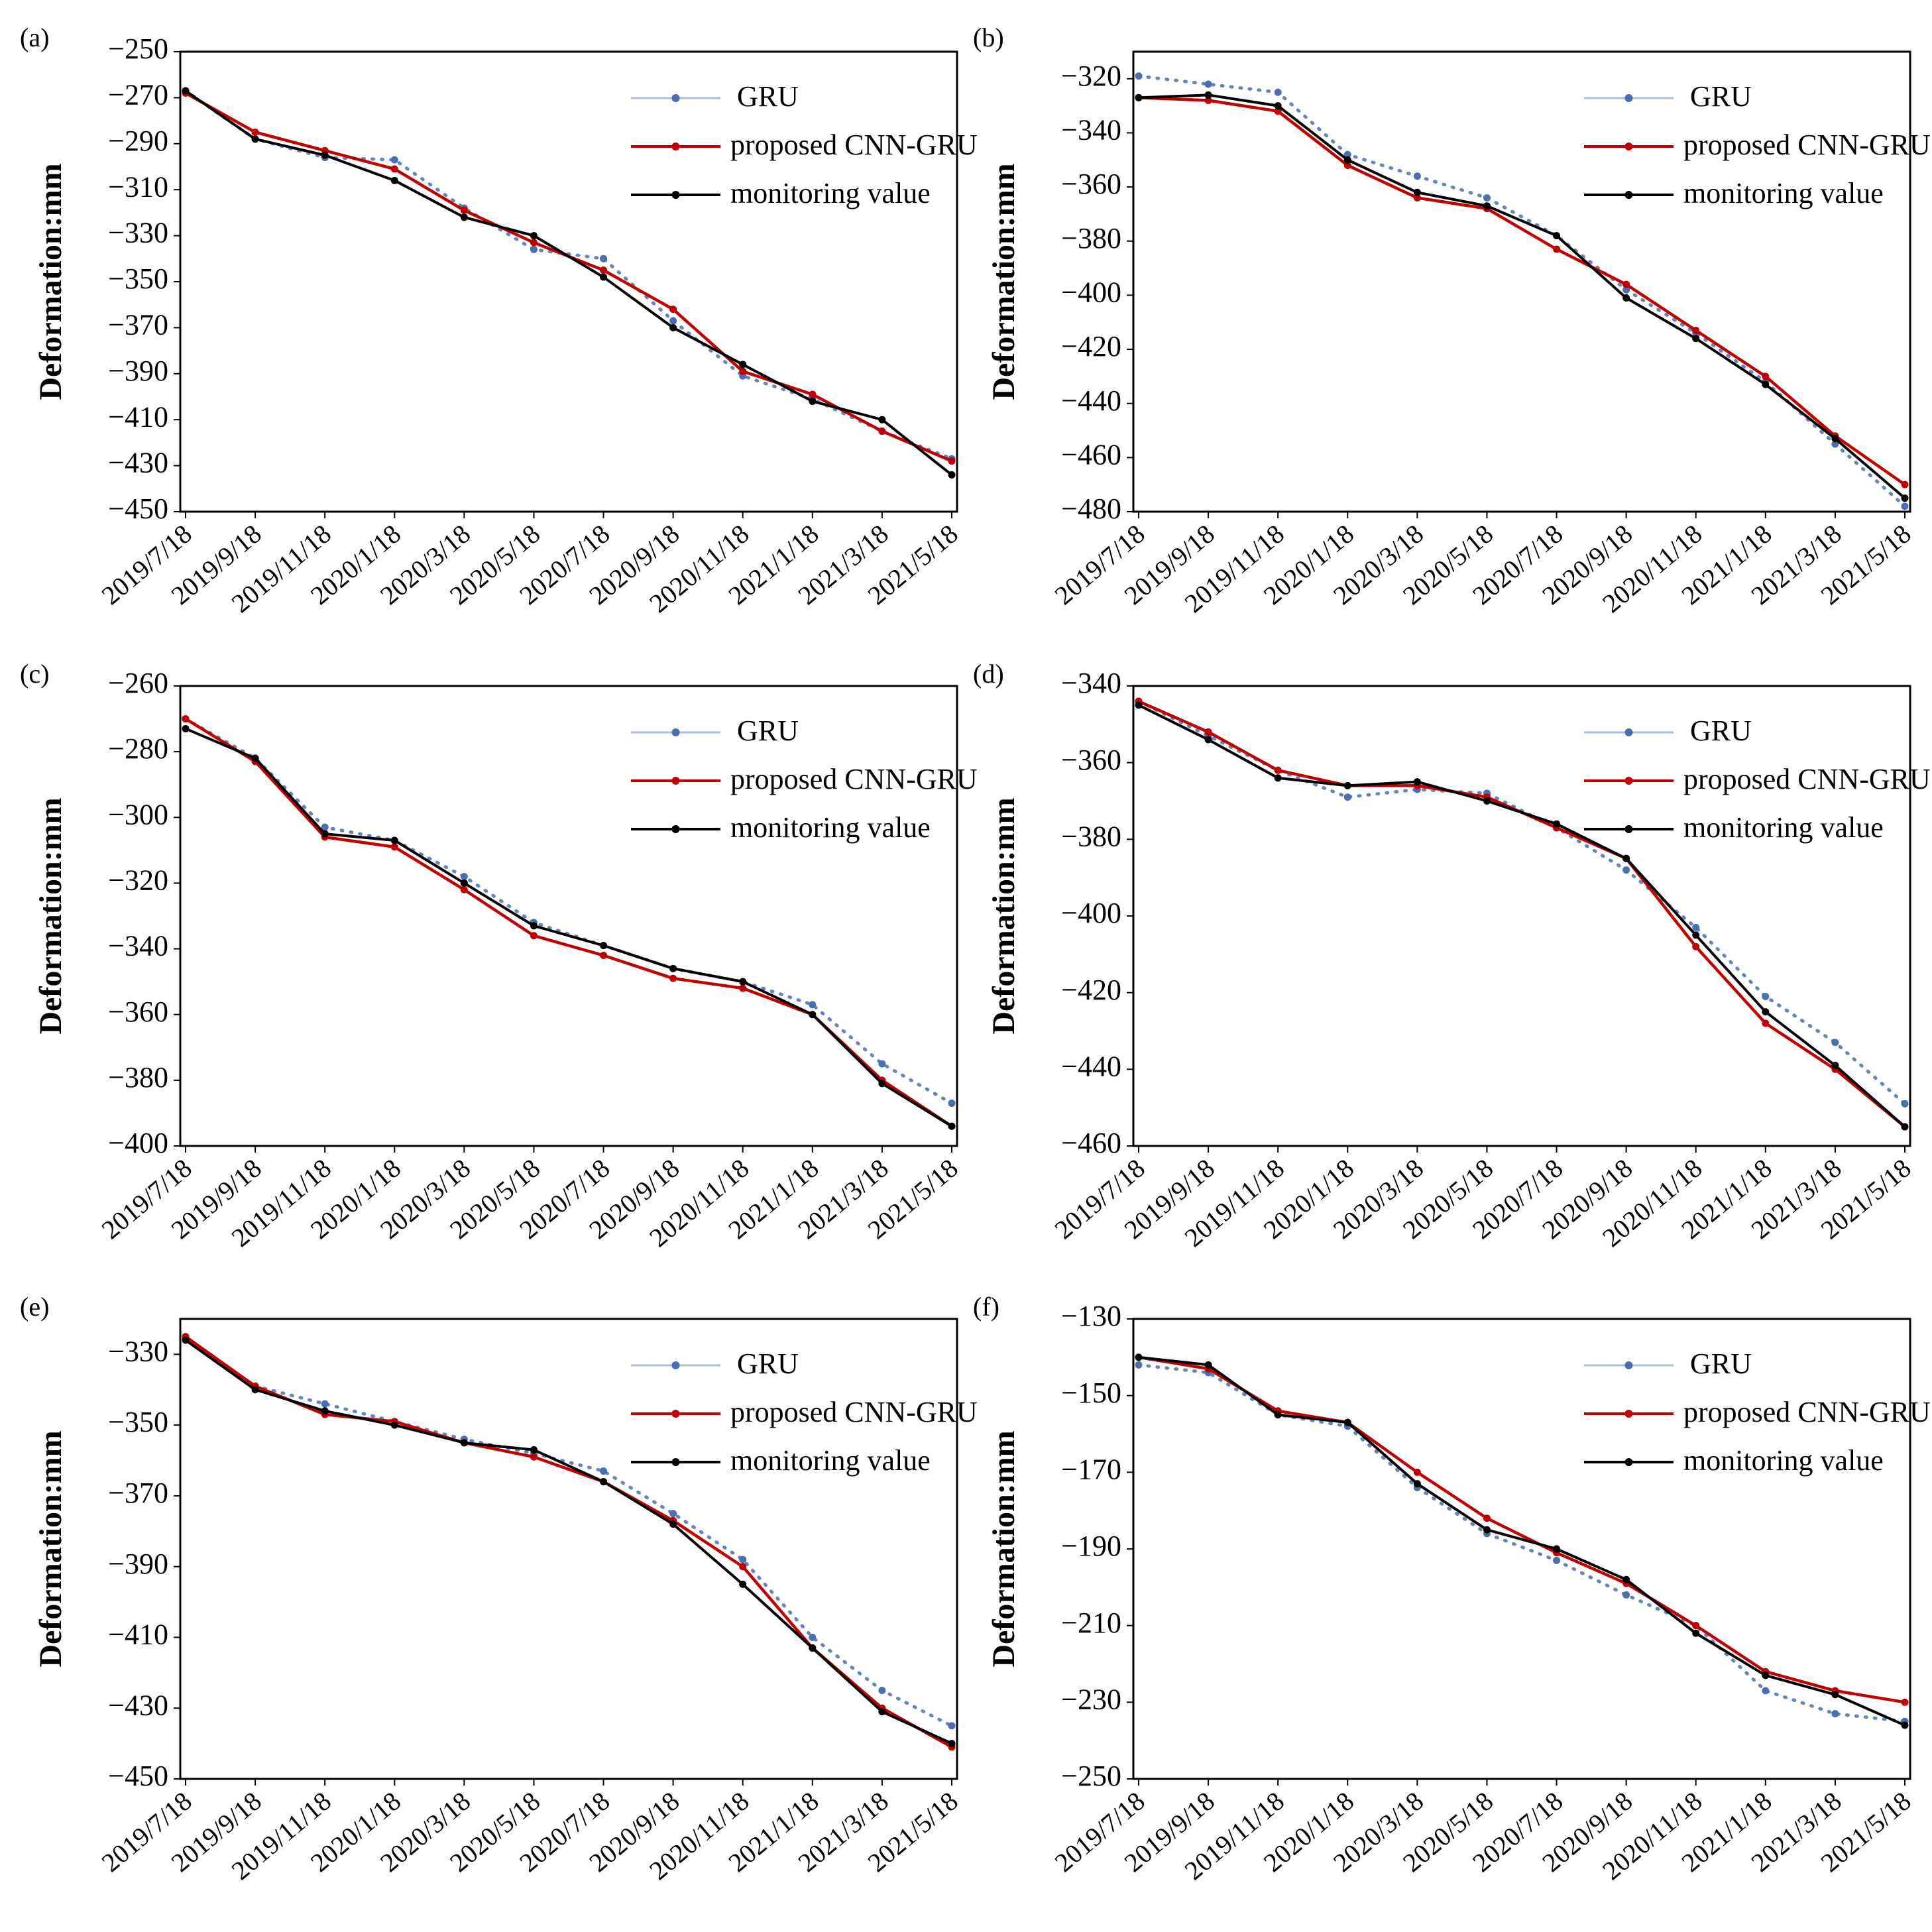 This screenshot has width=1932, height=1932. What do you see at coordinates (1628, 1365) in the screenshot?
I see `legend-marker-gru` at bounding box center [1628, 1365].